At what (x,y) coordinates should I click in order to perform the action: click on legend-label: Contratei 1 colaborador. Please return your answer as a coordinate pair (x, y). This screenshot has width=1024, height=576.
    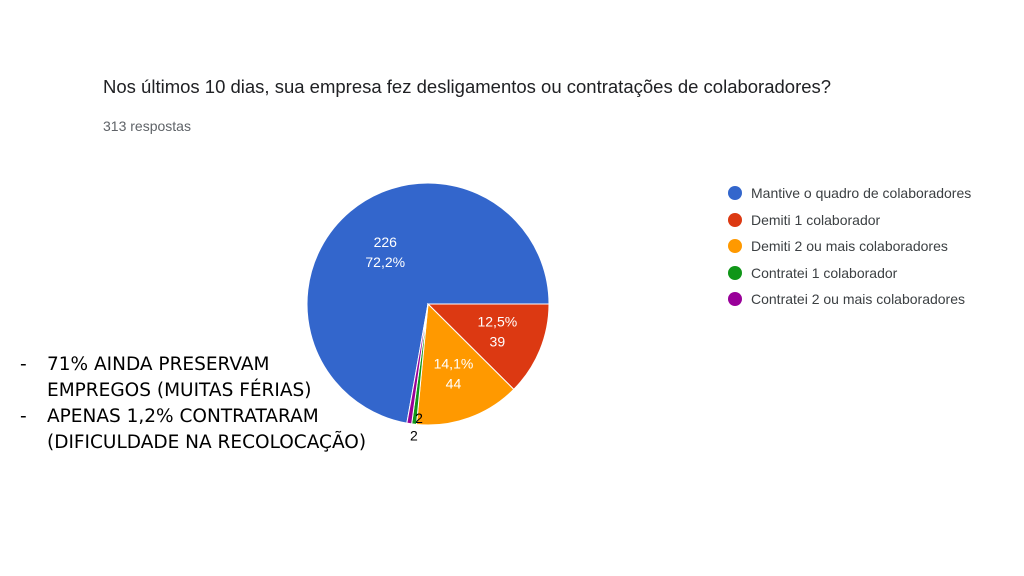
    Looking at the image, I should click on (824, 272).